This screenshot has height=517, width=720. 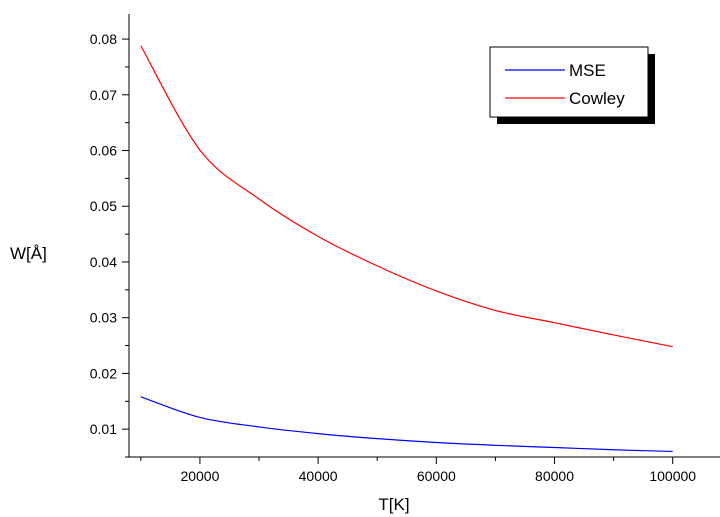 I want to click on x-tick-label: 40000, so click(x=318, y=476).